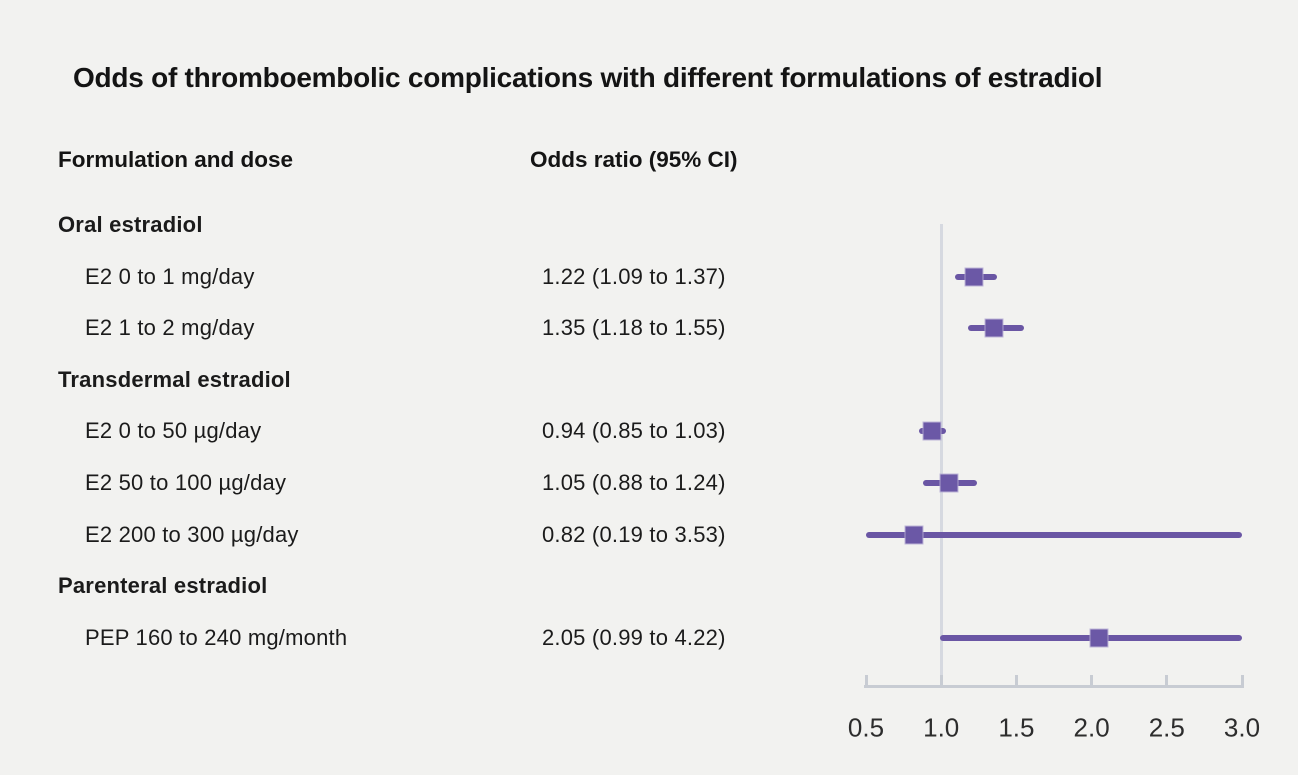 The width and height of the screenshot is (1298, 775). I want to click on row-label: E2 50 to 100 µg/day, so click(186, 482).